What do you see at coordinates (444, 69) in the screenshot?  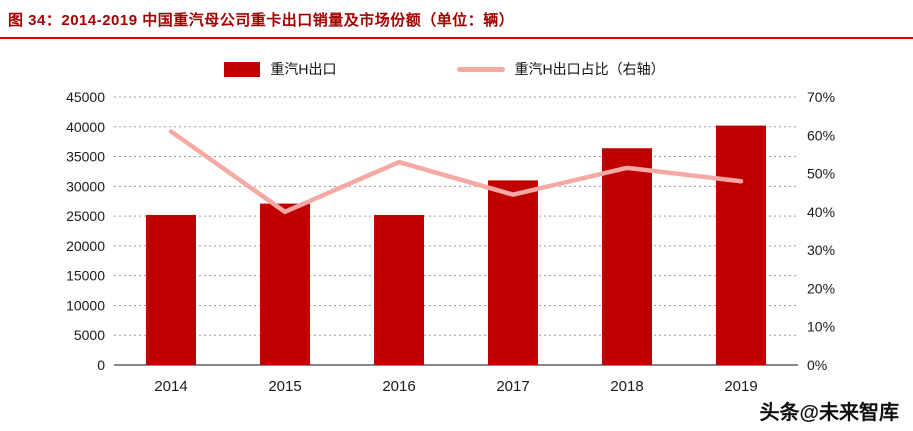 I see `chart-legend: 重汽H出口 重汽H出口占比（右轴）` at bounding box center [444, 69].